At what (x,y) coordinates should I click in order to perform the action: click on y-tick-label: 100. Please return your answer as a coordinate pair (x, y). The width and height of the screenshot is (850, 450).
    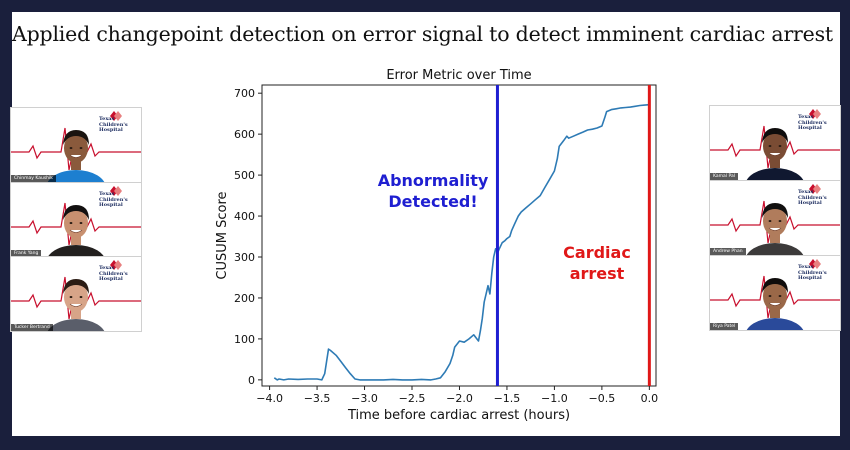
    Looking at the image, I should click on (244, 339).